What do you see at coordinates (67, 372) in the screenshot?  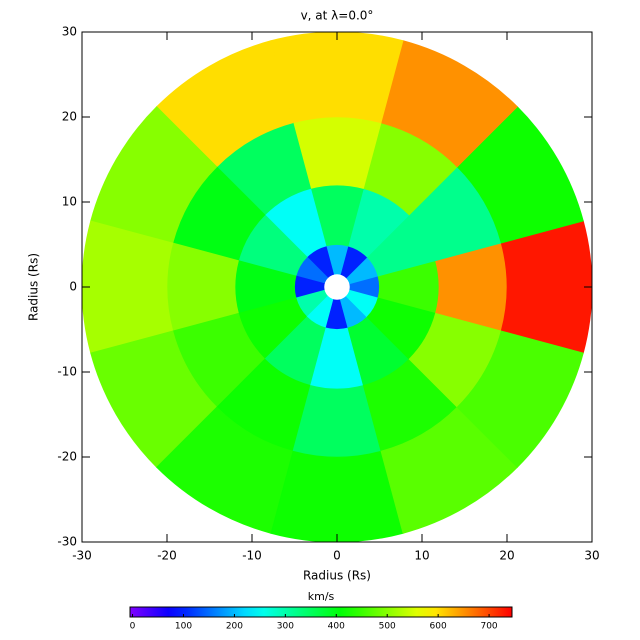 I see `y-tick-label: -10` at bounding box center [67, 372].